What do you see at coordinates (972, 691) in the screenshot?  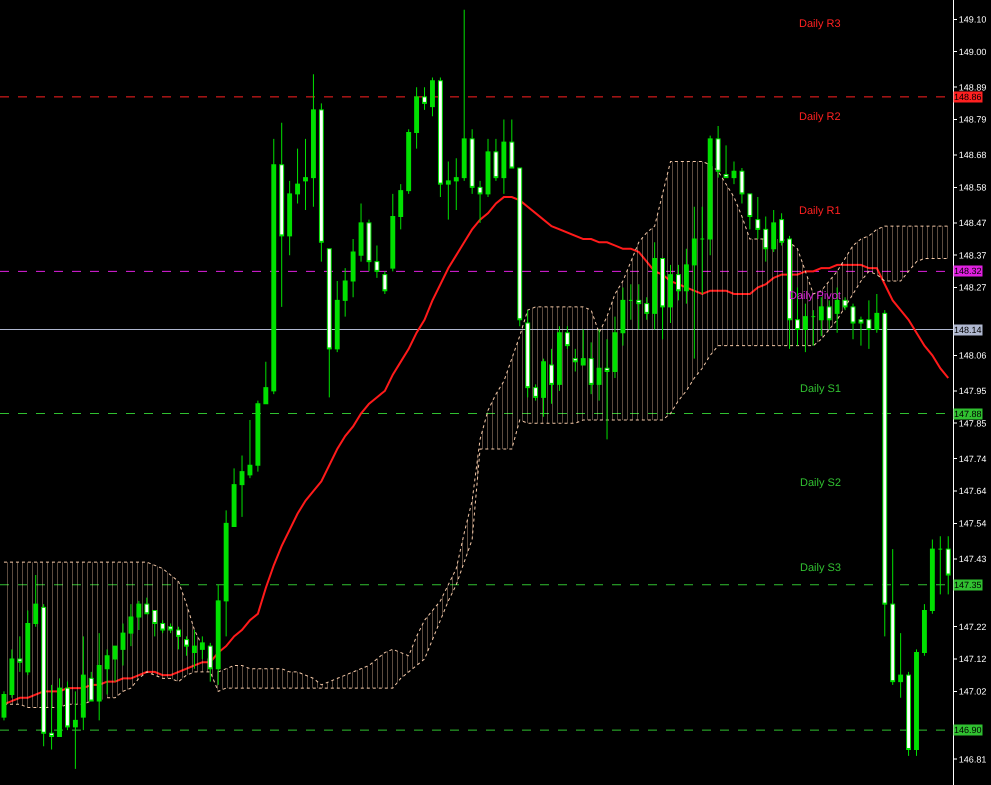 I see `y-tick-label: 147.02` at bounding box center [972, 691].